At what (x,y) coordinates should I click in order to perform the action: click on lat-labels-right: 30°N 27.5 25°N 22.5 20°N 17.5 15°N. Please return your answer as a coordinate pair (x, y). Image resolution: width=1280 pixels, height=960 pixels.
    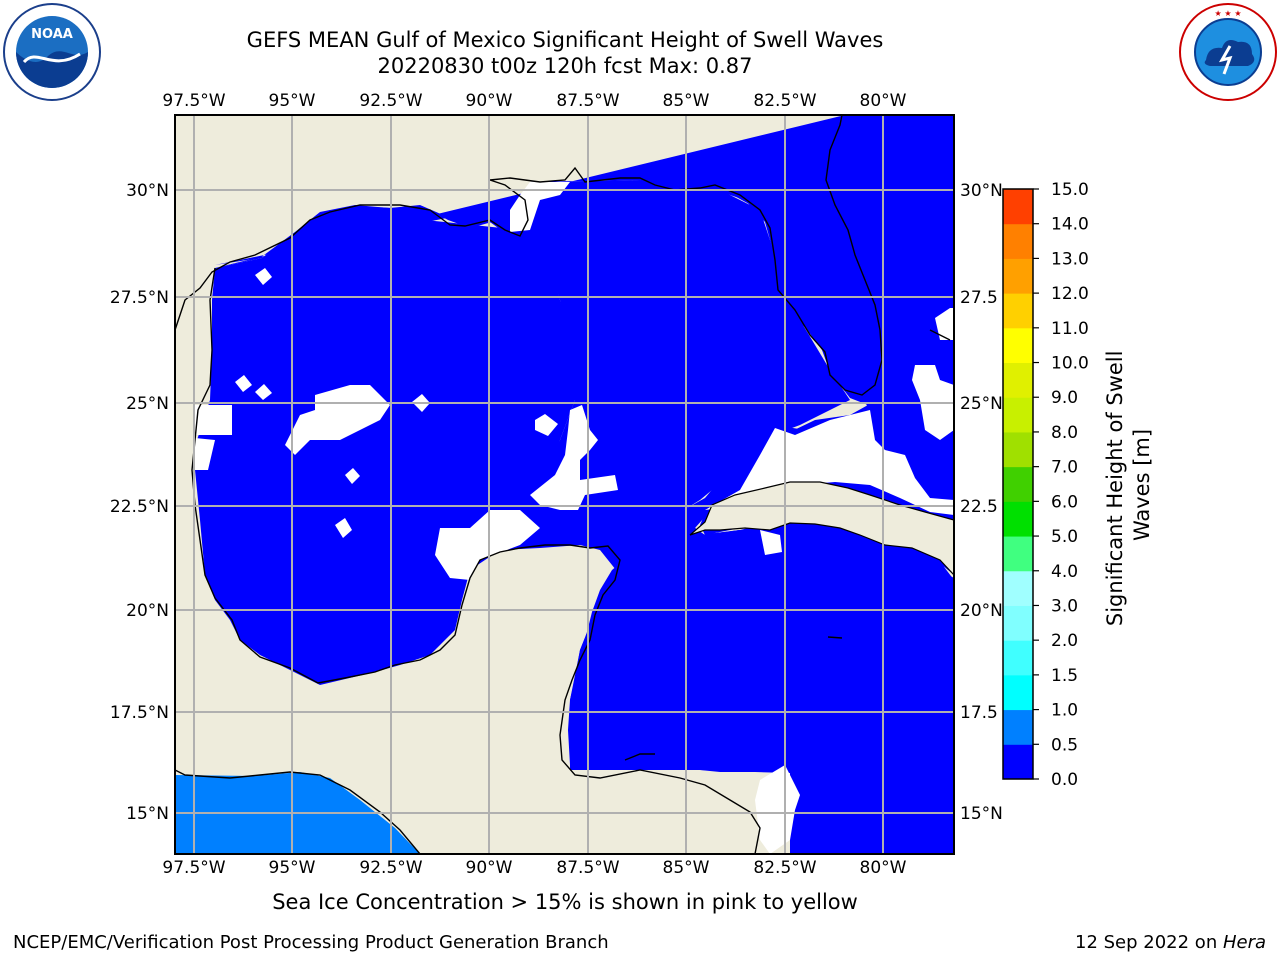
    Looking at the image, I should click on (981, 502).